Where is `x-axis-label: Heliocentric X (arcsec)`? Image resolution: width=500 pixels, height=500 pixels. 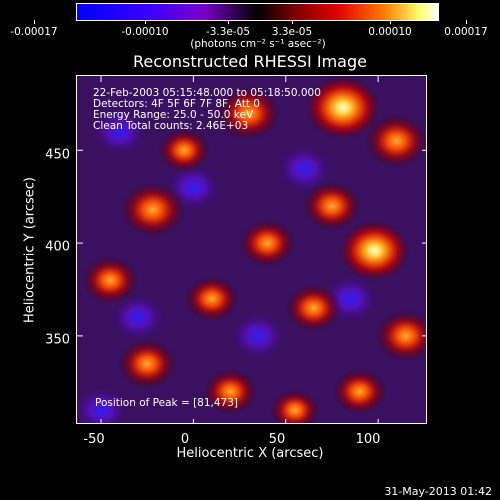
x-axis-label: Heliocentric X (arcsec) is located at coordinates (250, 453).